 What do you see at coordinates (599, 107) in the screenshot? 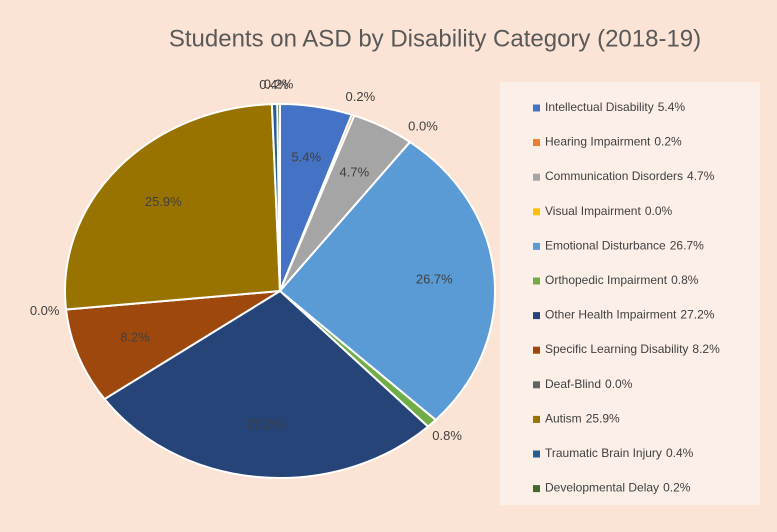
I see `legend-label: Intellectual Disability` at bounding box center [599, 107].